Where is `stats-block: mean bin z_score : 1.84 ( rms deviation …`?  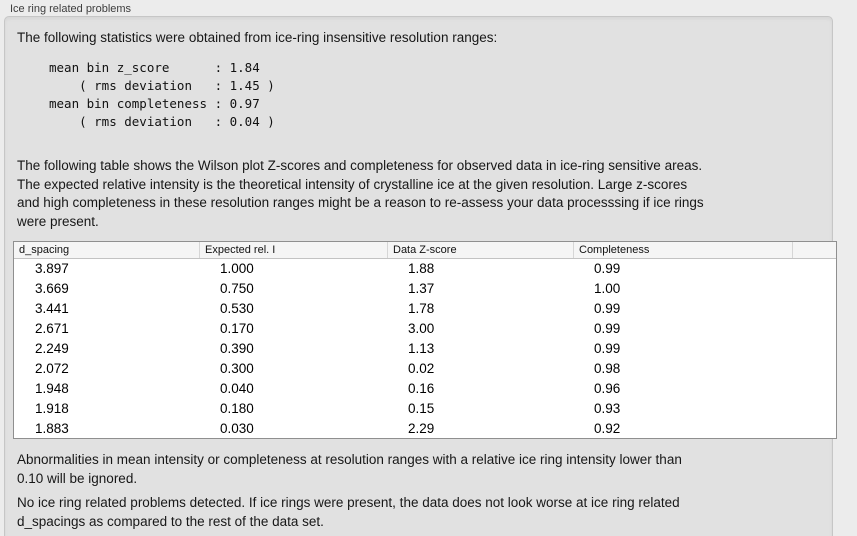 stats-block: mean bin z_score : 1.84 ( rms deviation … is located at coordinates (162, 94).